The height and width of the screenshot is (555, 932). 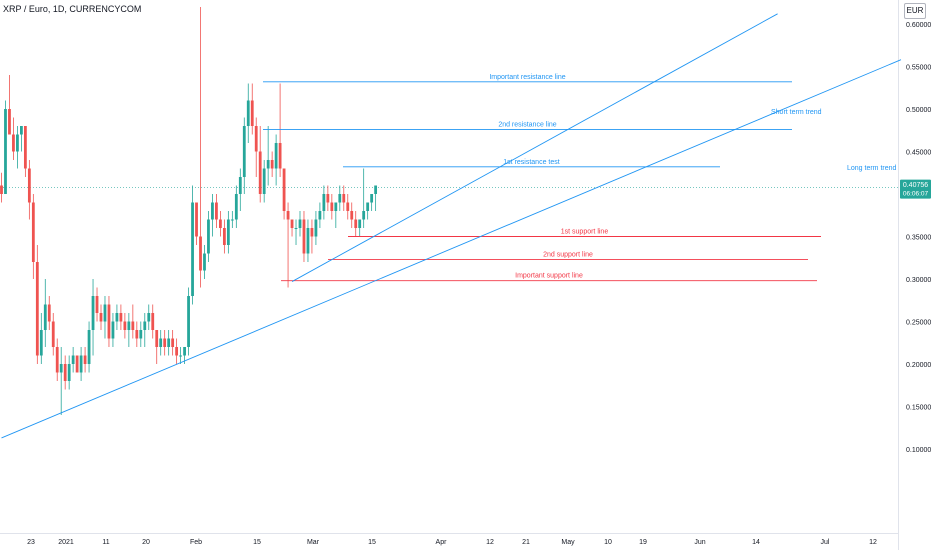 I want to click on y-tick-label: 0.35000, so click(x=918, y=238).